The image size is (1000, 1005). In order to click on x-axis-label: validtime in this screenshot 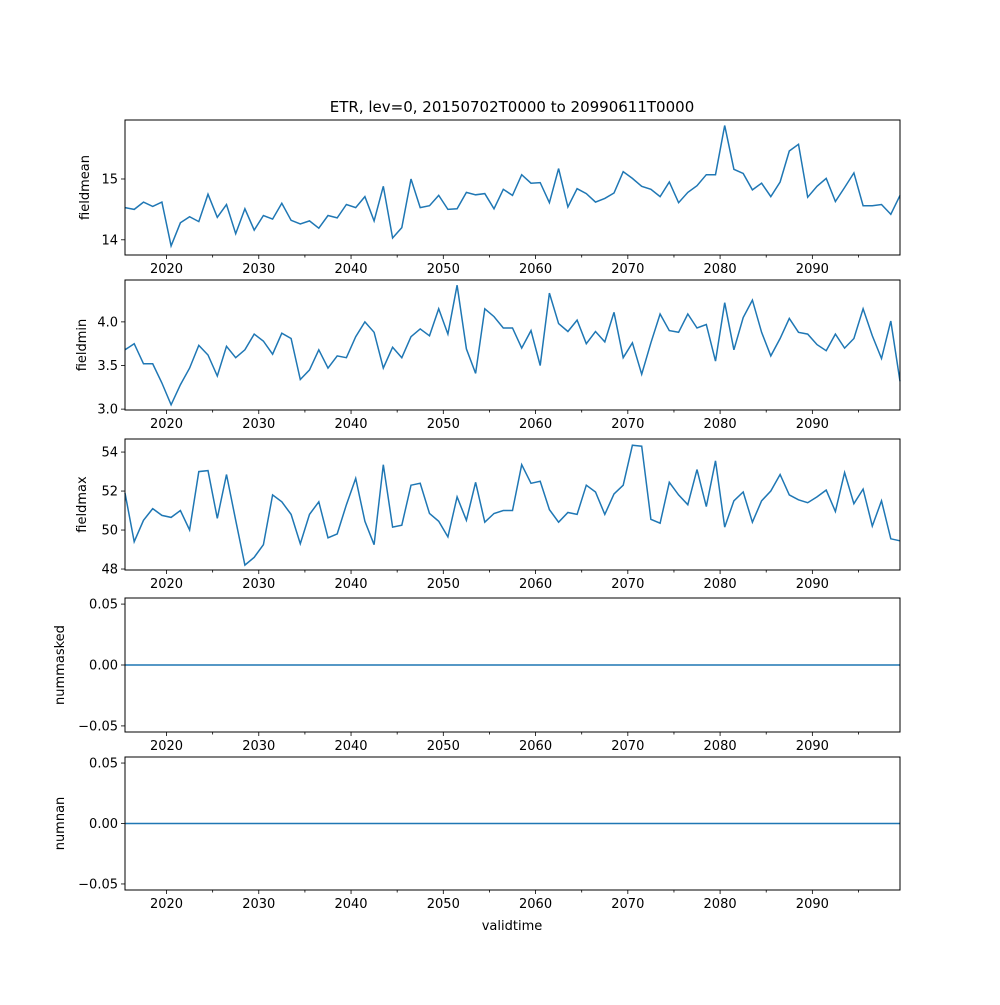, I will do `click(512, 926)`.